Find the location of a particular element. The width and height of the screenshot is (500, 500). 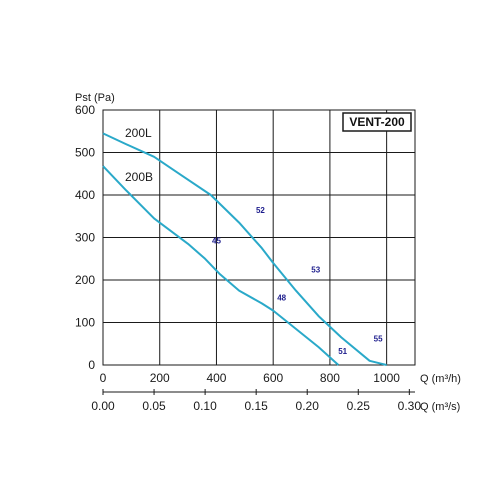

y-axis-title: Pst (Pa) is located at coordinates (95, 98).